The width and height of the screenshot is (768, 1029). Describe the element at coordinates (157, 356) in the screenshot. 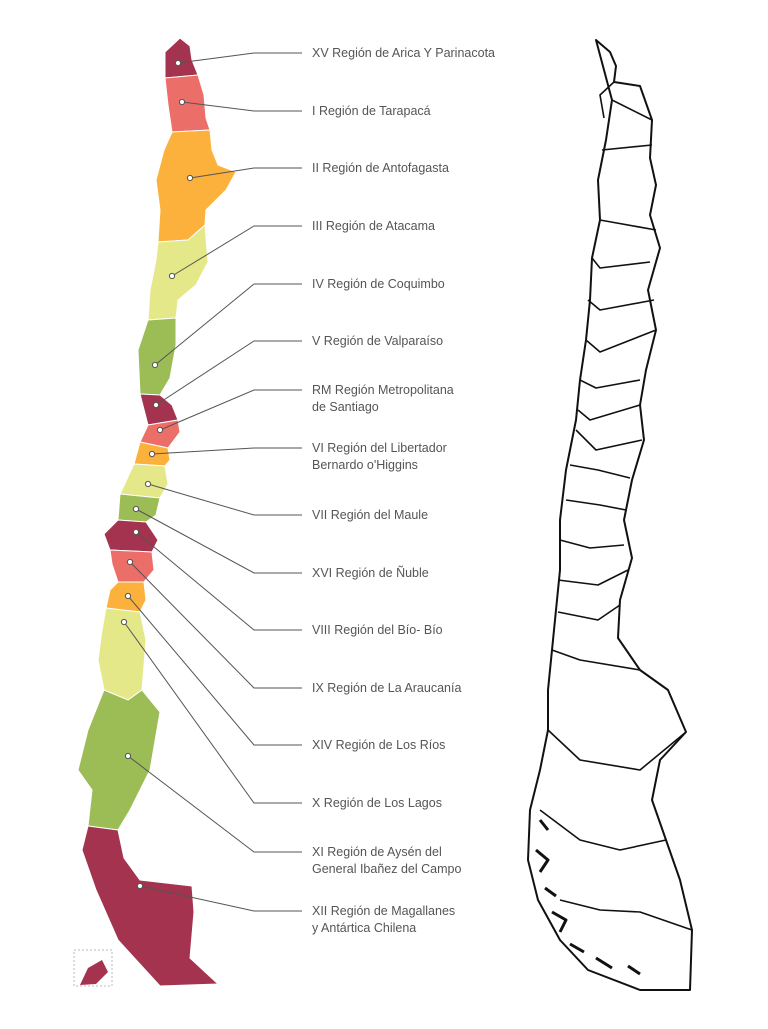

I see `region-shape-iv` at that location.